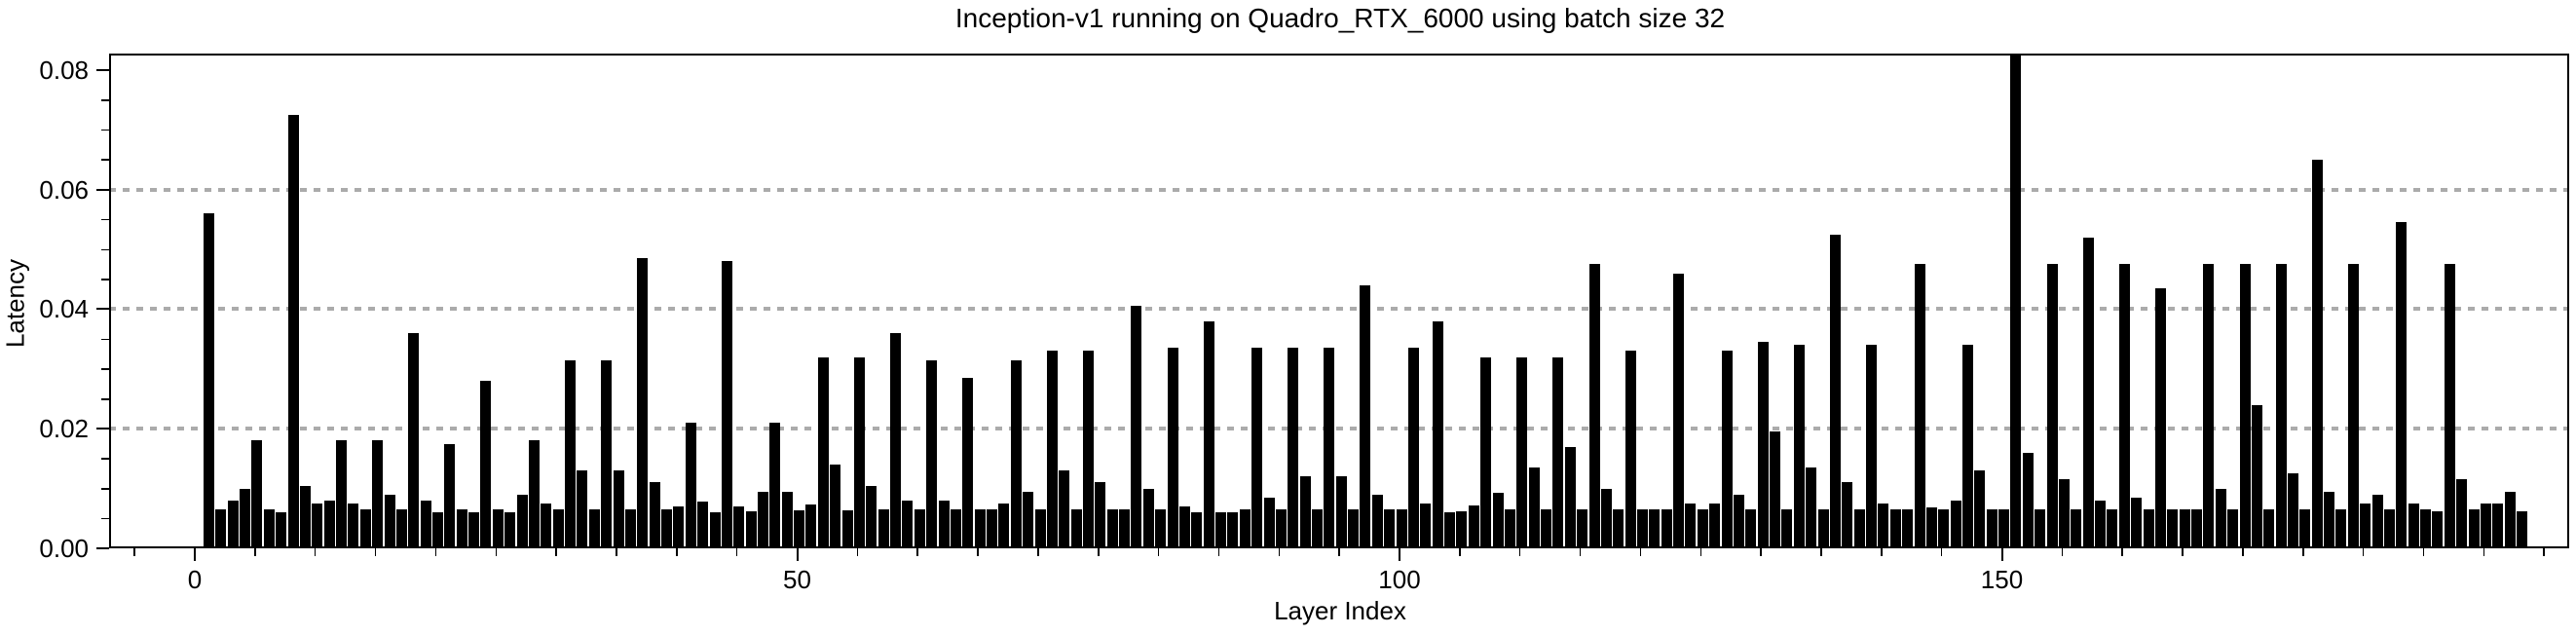 This screenshot has height=635, width=2576. What do you see at coordinates (64, 189) in the screenshot?
I see `y-tick-label: 0.06` at bounding box center [64, 189].